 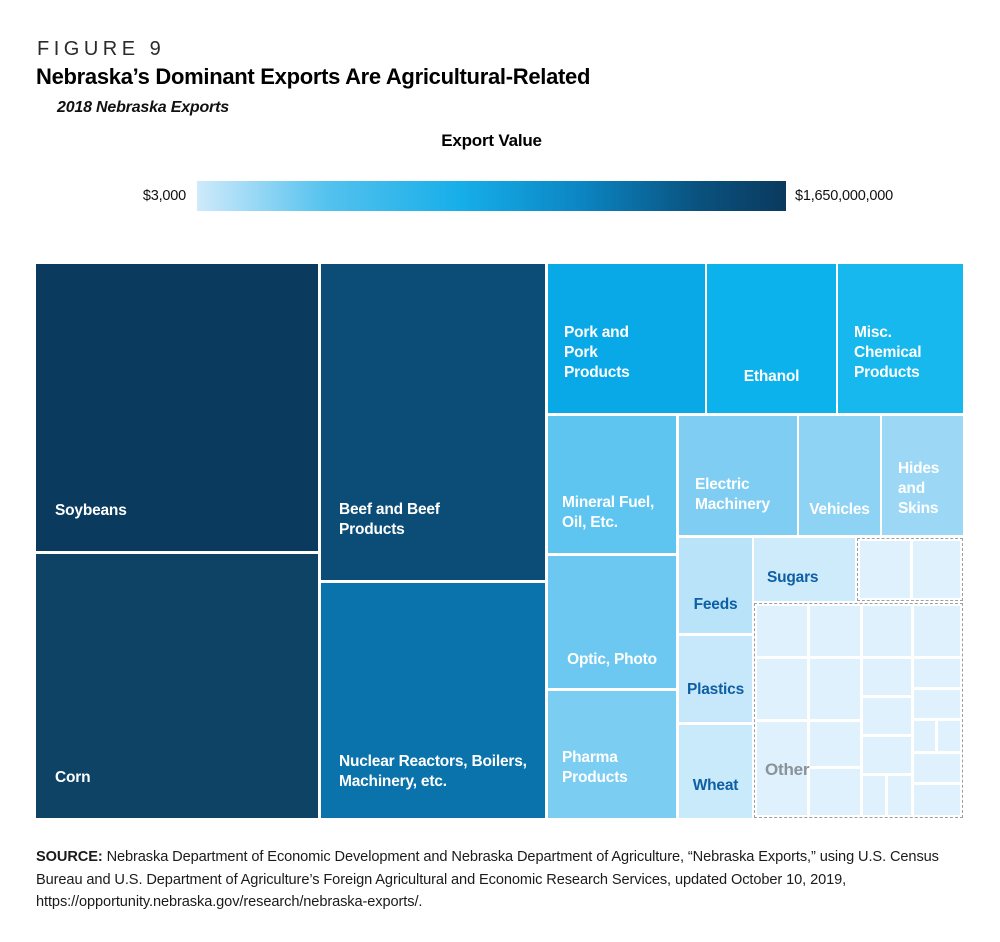 I want to click on treemap-cell-electric-machinery: Electric Machinery, so click(x=738, y=475).